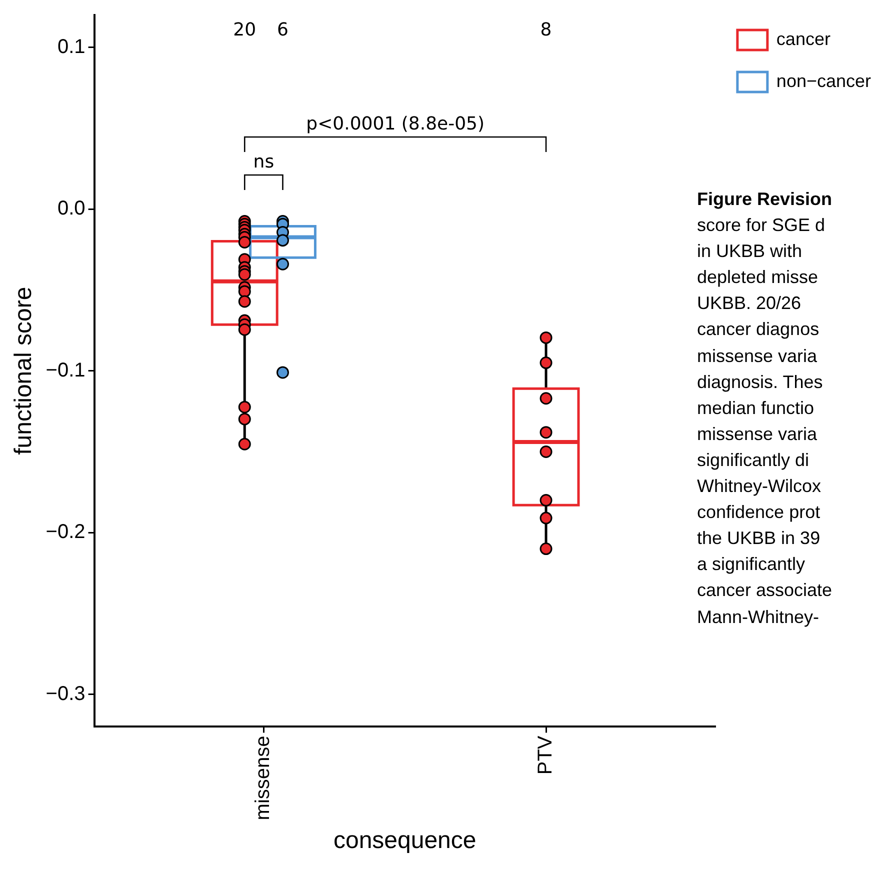 This screenshot has width=881, height=870. I want to click on x-axis-title: consequence, so click(404, 840).